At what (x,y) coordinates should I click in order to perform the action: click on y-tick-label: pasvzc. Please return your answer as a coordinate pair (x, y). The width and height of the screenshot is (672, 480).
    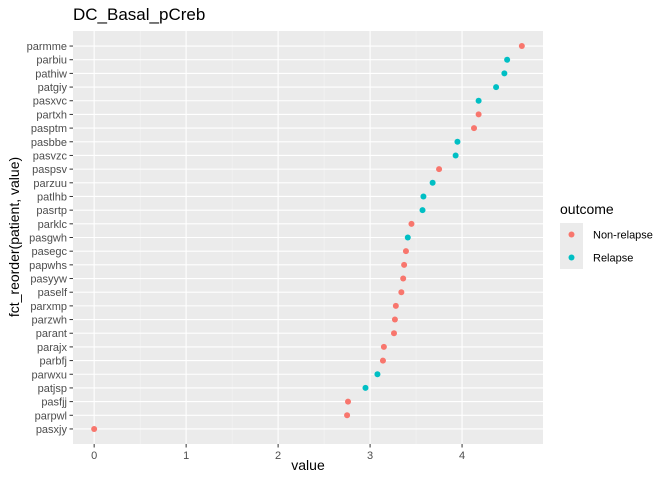
    Looking at the image, I should click on (50, 156).